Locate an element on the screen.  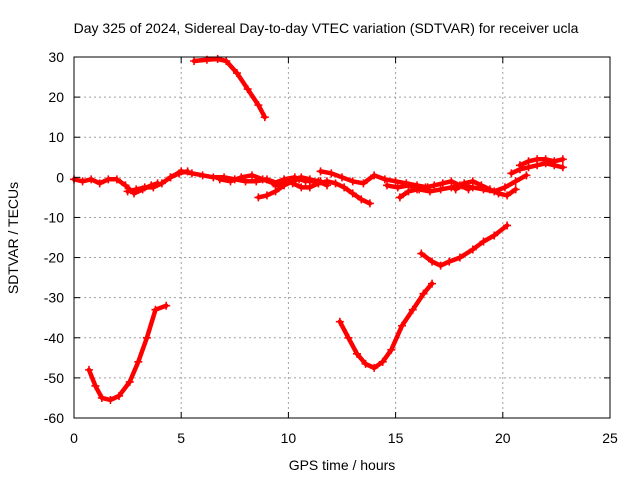
y-tick-label: -60 is located at coordinates (54, 418).